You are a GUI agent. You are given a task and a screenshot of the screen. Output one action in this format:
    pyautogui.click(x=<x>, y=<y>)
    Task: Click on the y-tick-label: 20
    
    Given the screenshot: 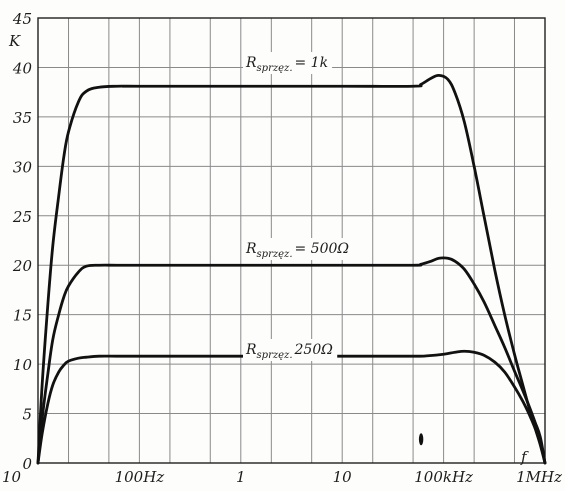 What is the action you would take?
    pyautogui.click(x=22, y=266)
    